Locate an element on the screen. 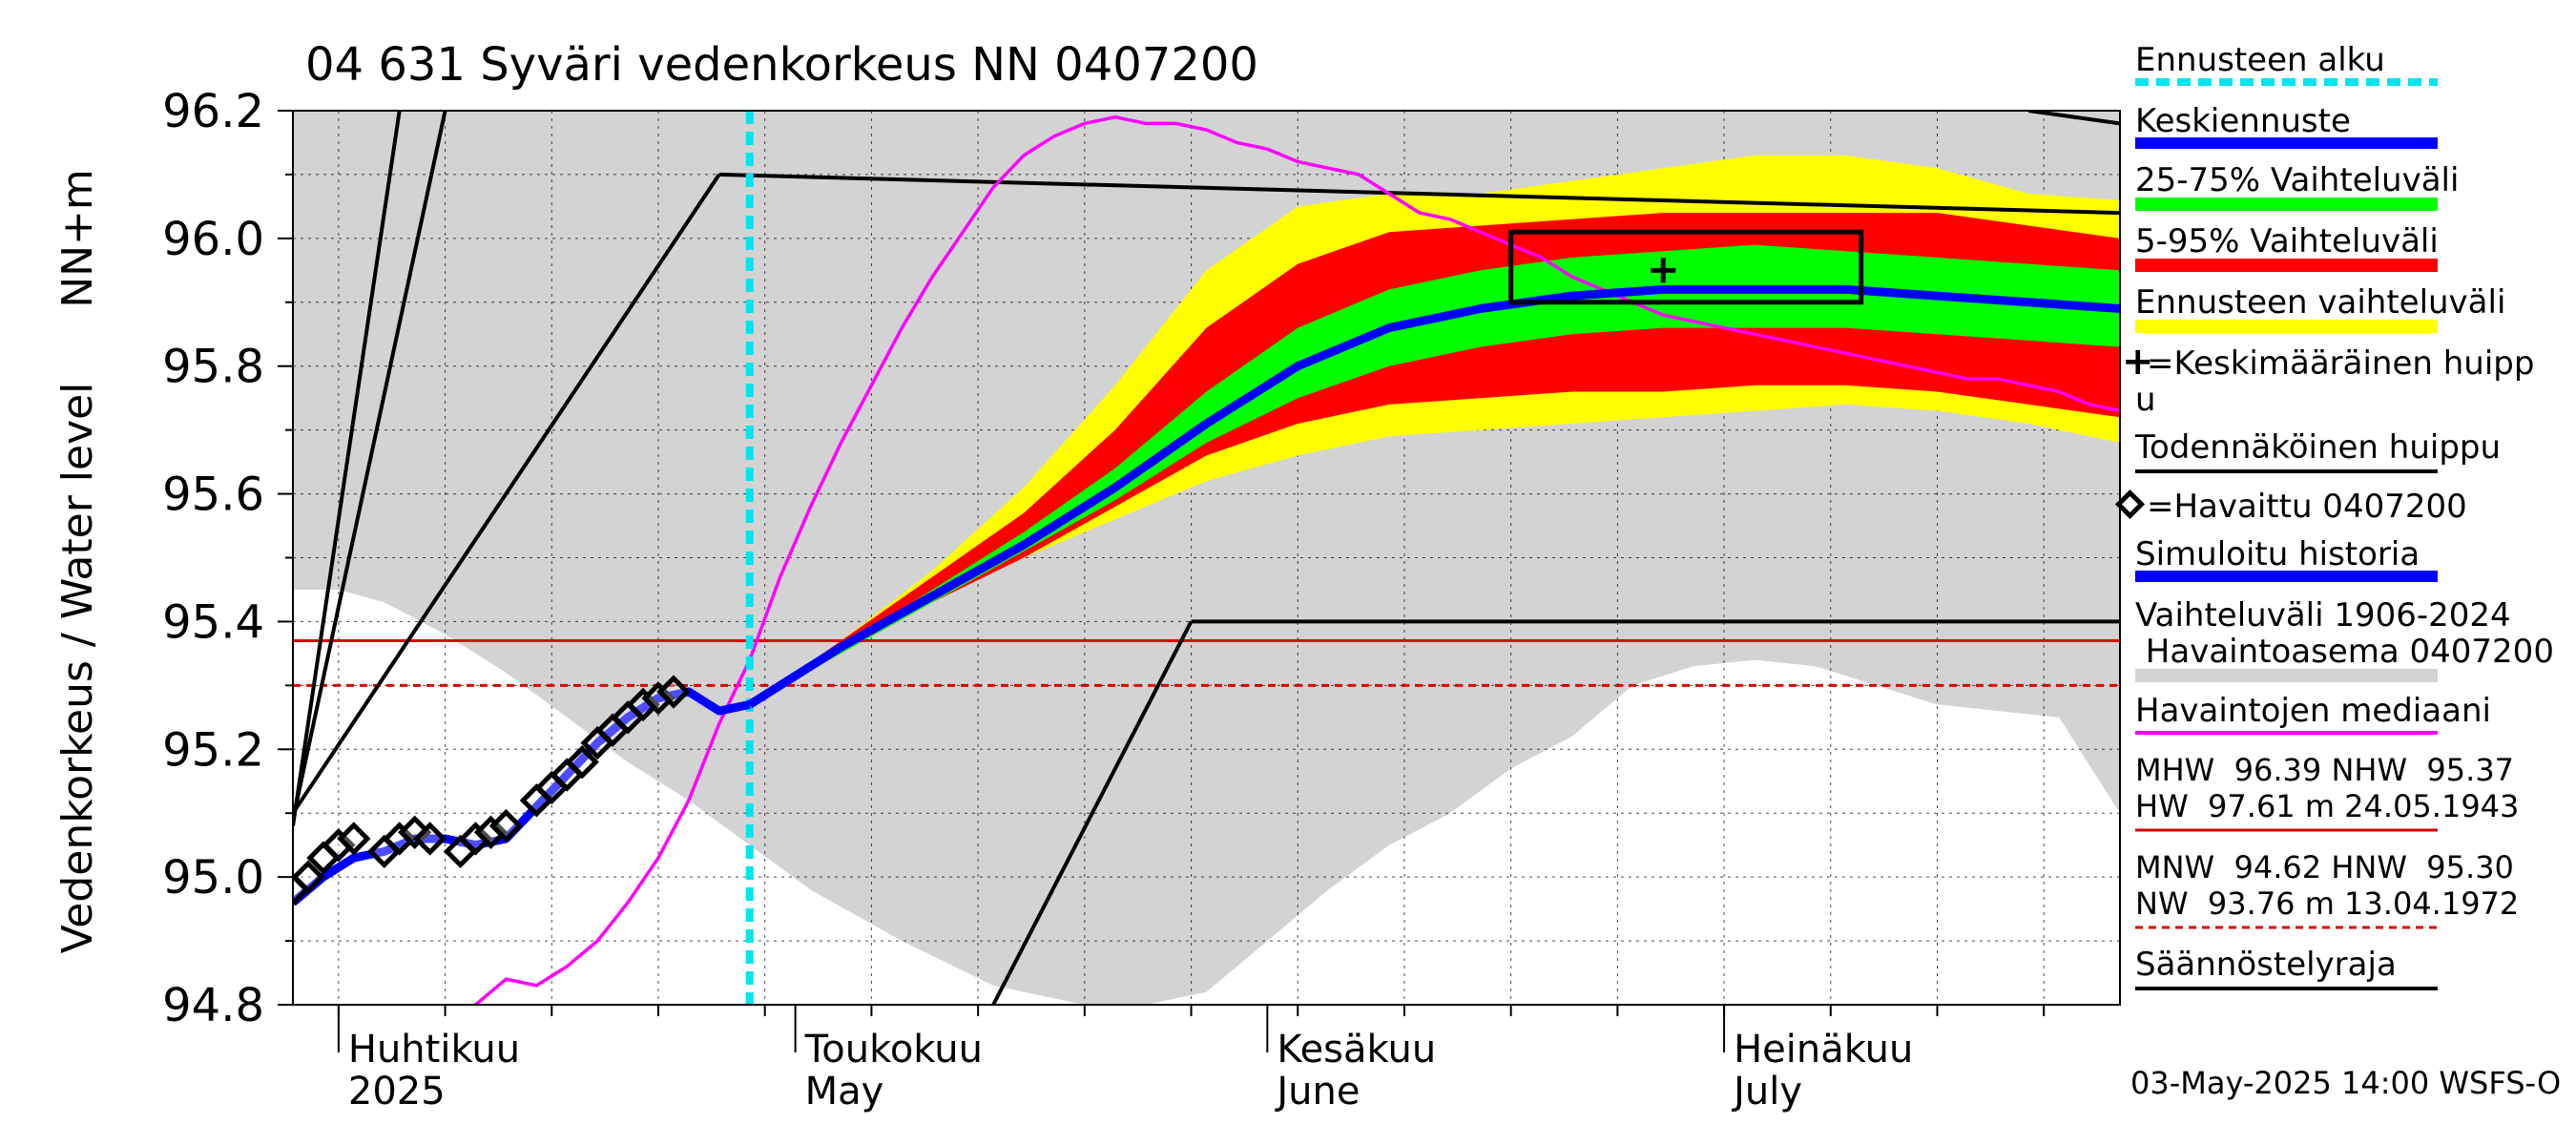 The image size is (2576, 1145). x-month-sublabel: July is located at coordinates (1766, 1092).